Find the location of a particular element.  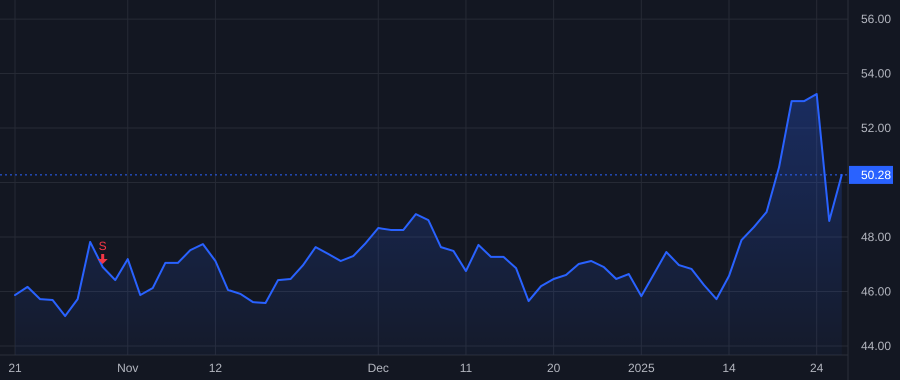

y-tick-label: 54.00 is located at coordinates (876, 73).